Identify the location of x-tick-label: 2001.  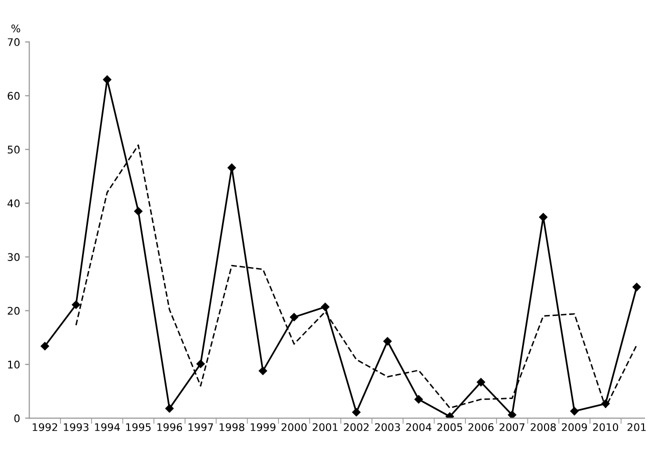
(325, 427).